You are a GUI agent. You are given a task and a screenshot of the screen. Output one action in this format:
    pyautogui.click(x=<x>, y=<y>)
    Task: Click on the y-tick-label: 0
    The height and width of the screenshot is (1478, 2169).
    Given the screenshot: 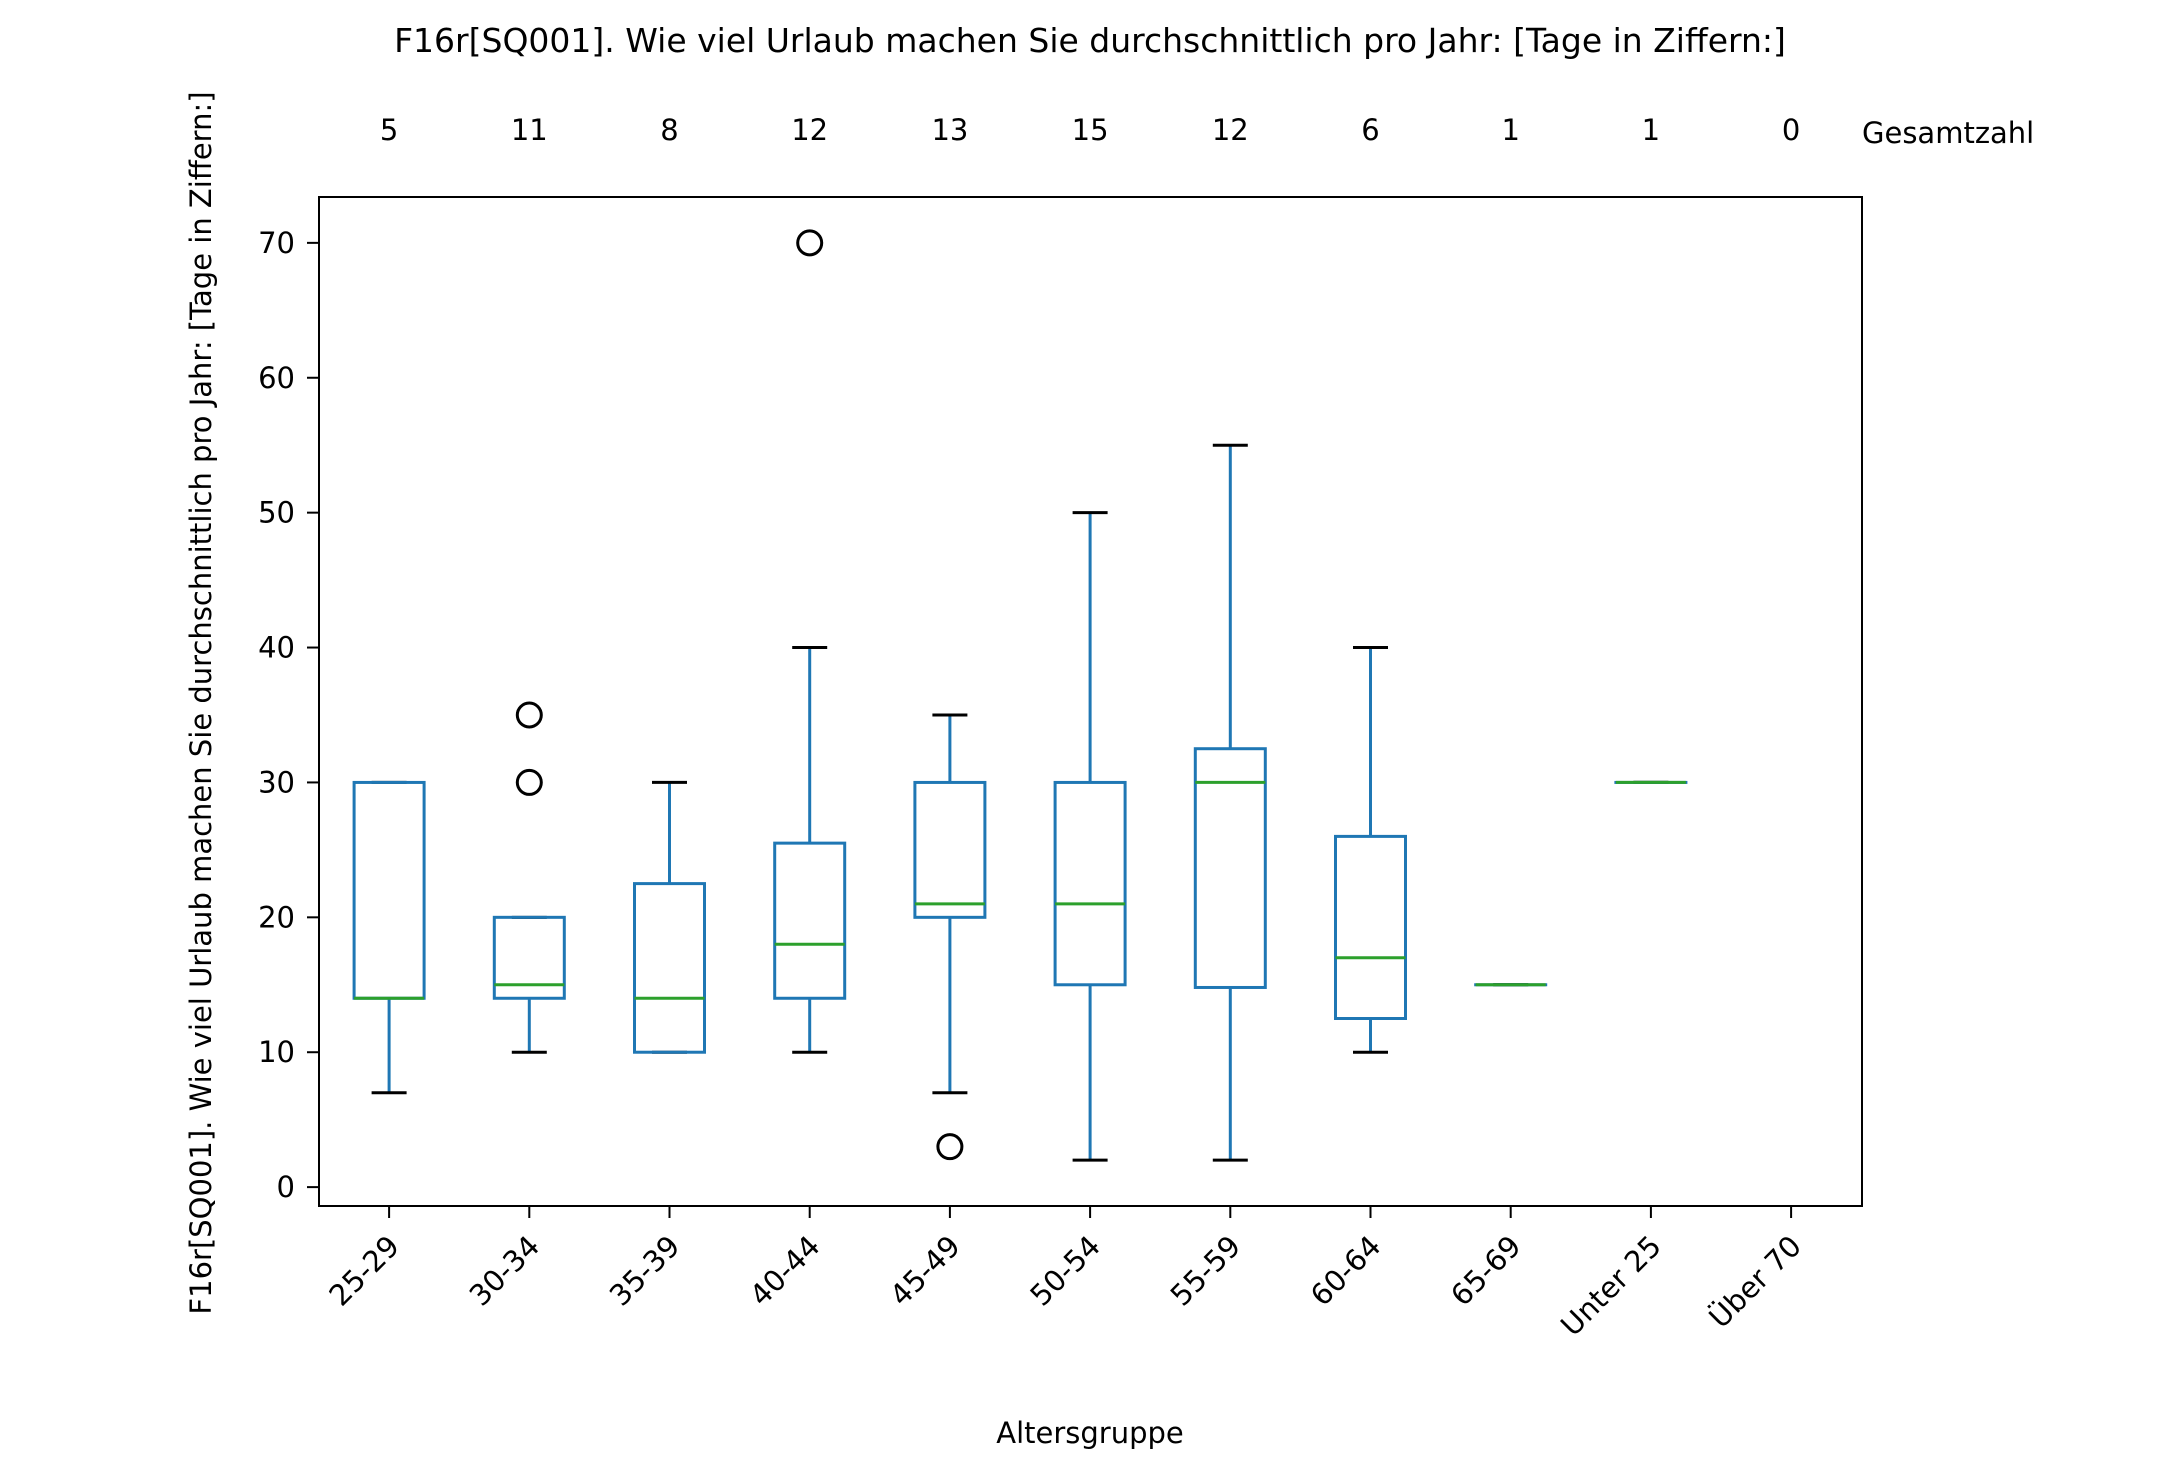 What is the action you would take?
    pyautogui.click(x=286, y=1187)
    